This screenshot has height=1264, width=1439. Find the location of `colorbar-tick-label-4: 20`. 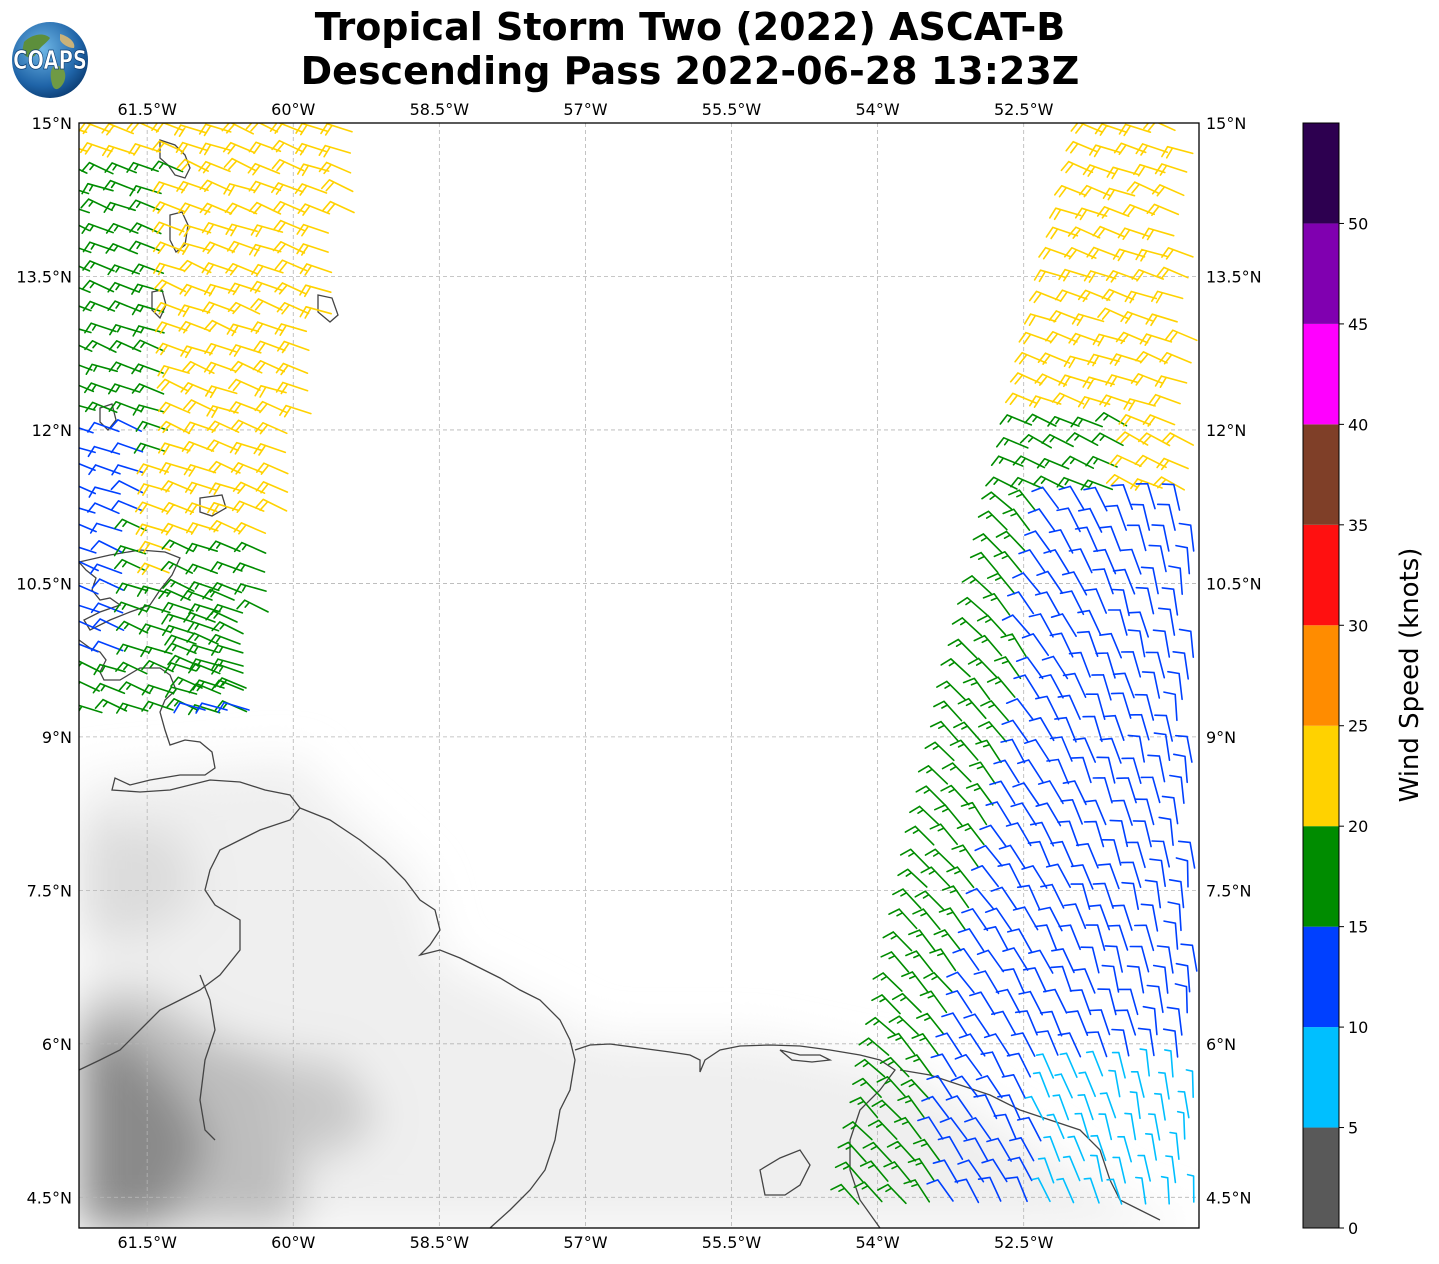

colorbar-tick-label-4: 20 is located at coordinates (1358, 826).